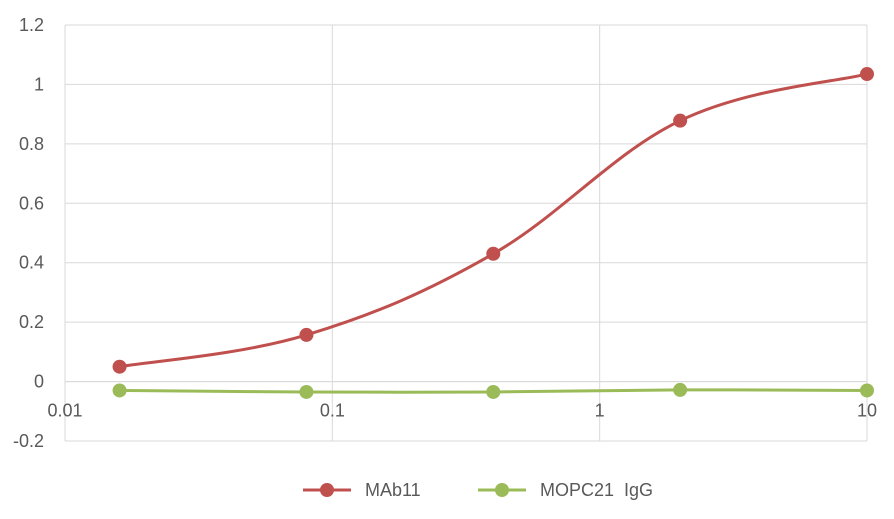 This screenshot has height=519, width=894. What do you see at coordinates (596, 490) in the screenshot?
I see `legend-label: MOPC21 IgG` at bounding box center [596, 490].